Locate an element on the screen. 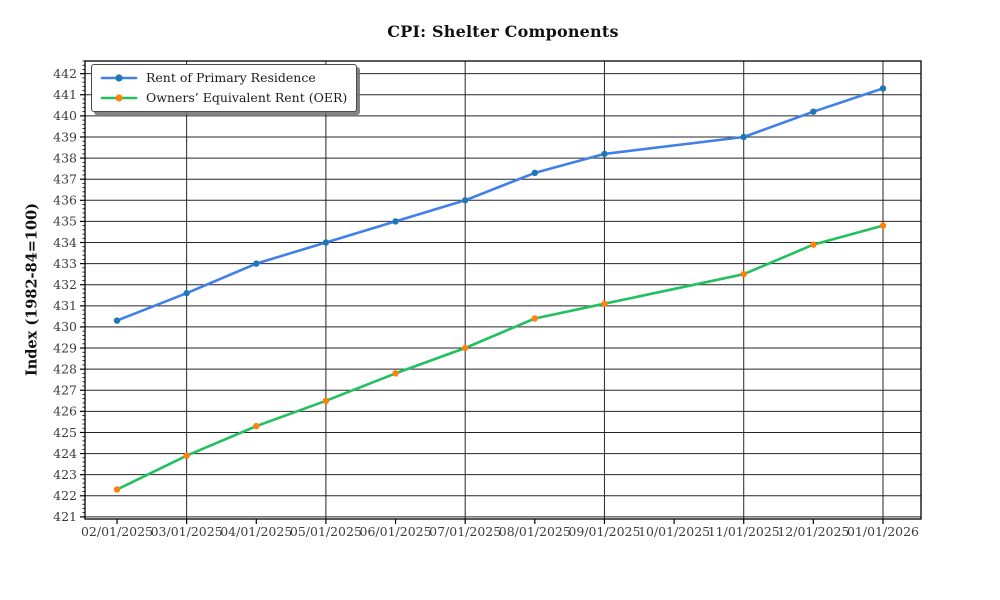 This screenshot has width=1000, height=600. svg-text: 433 is located at coordinates (65, 263).